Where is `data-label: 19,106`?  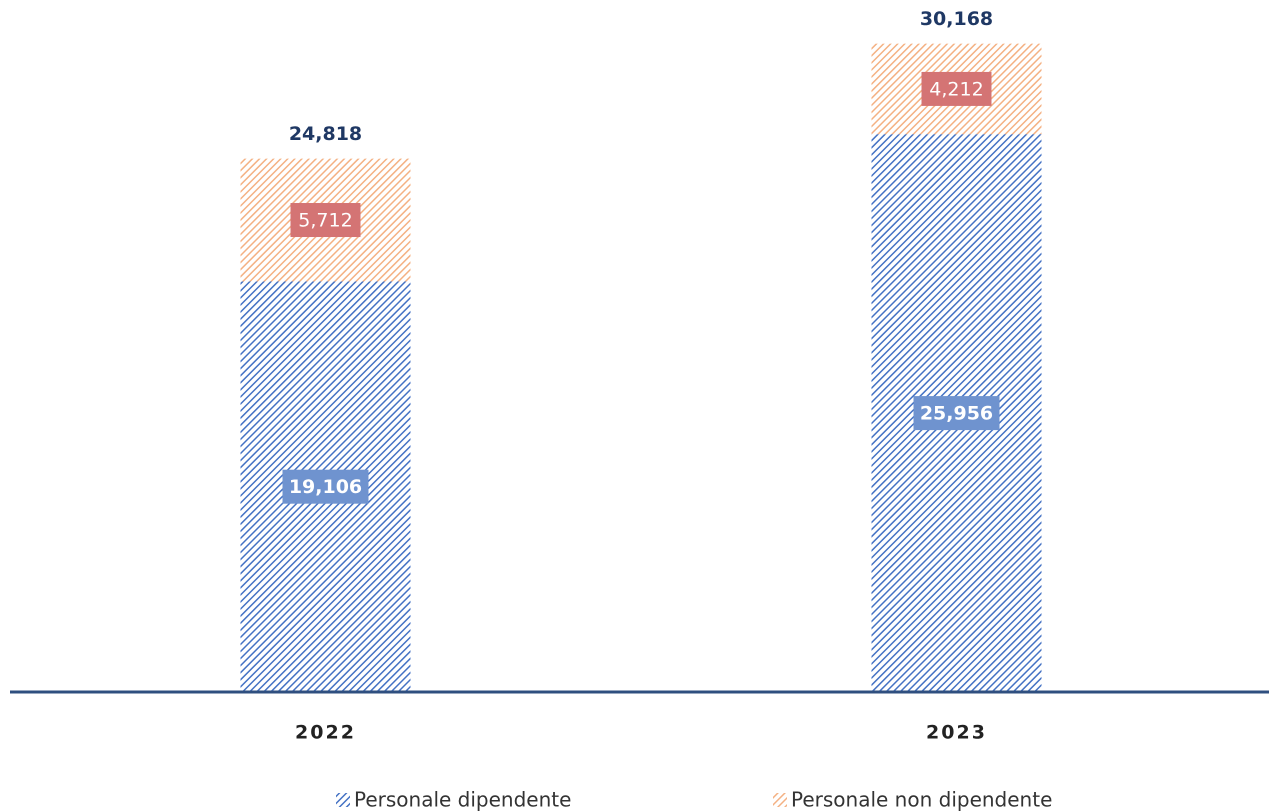 data-label: 19,106 is located at coordinates (325, 487).